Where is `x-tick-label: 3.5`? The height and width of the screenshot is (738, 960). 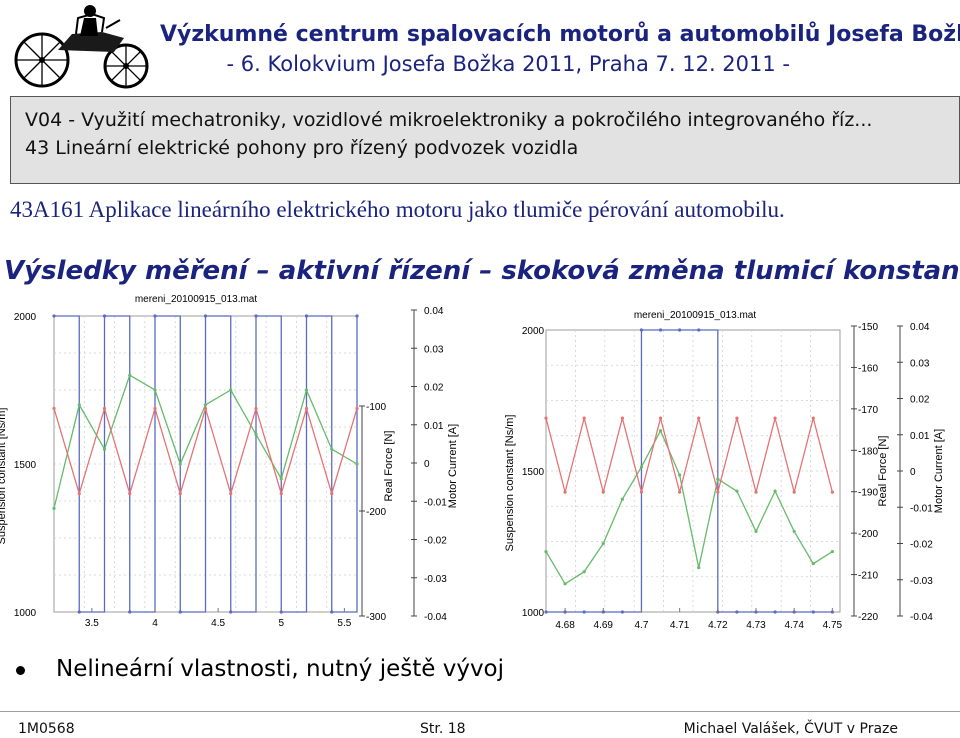
x-tick-label: 3.5 is located at coordinates (92, 623).